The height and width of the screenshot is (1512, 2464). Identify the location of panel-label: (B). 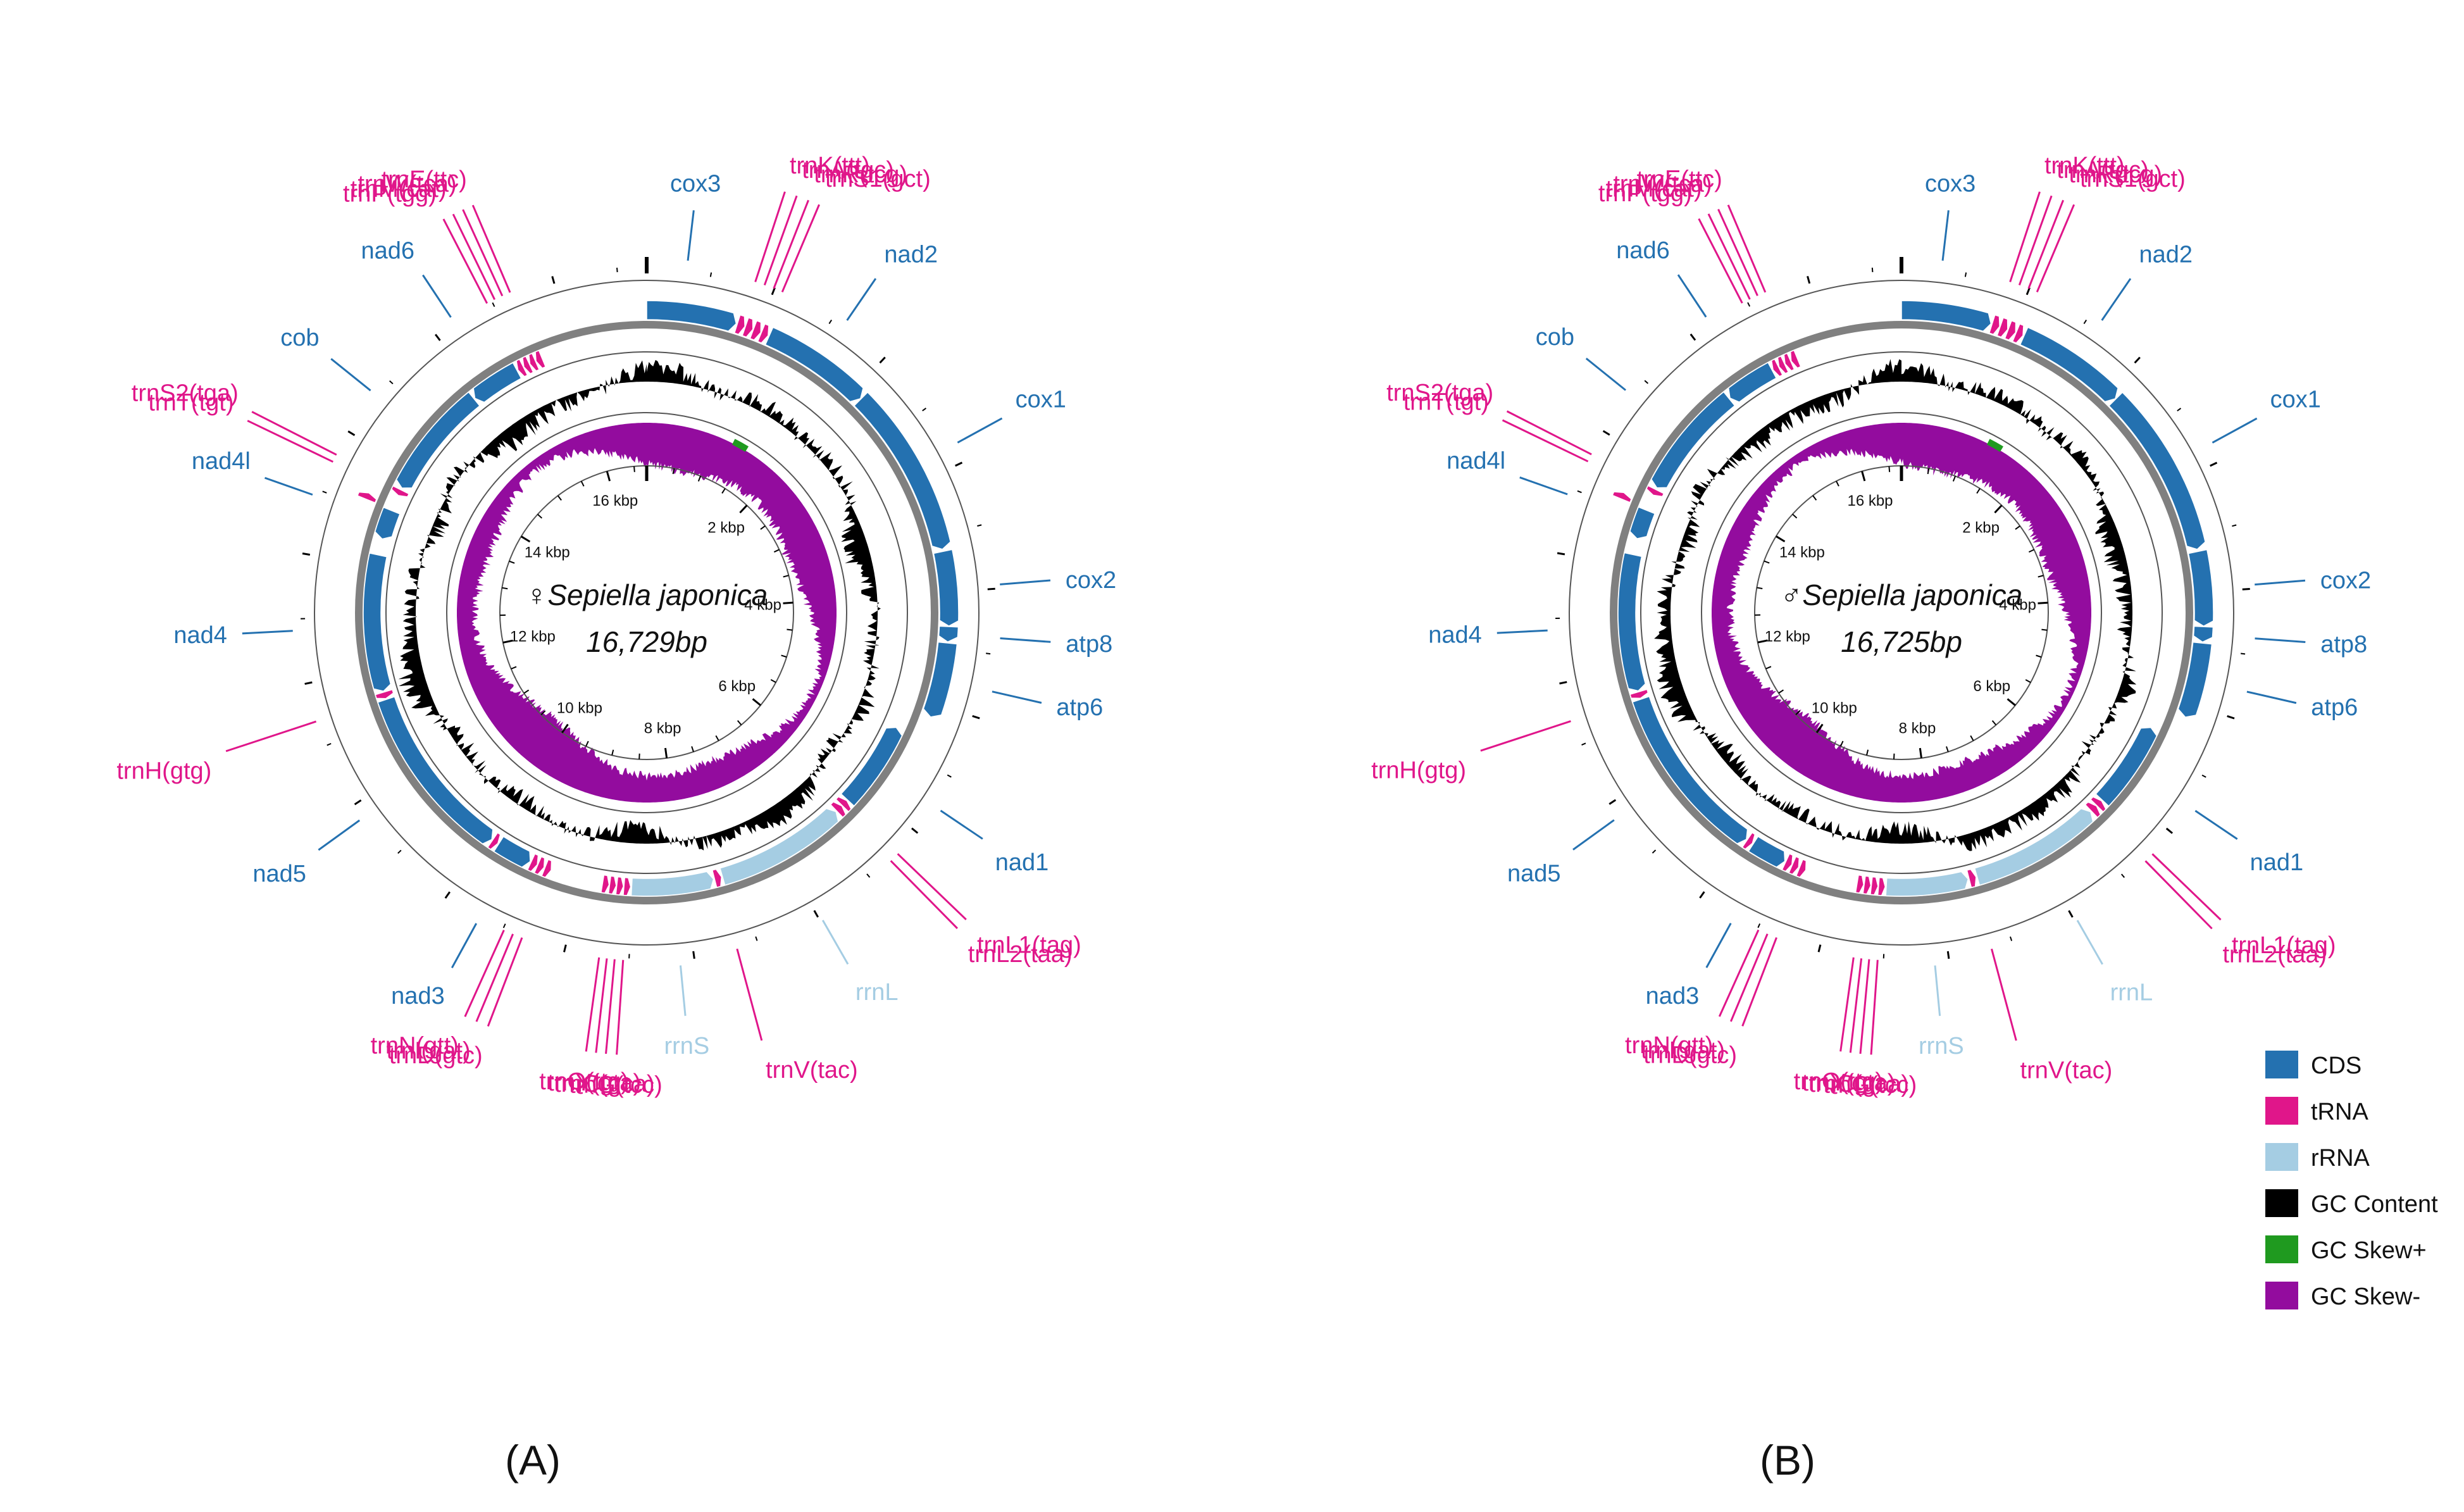
(1787, 1460).